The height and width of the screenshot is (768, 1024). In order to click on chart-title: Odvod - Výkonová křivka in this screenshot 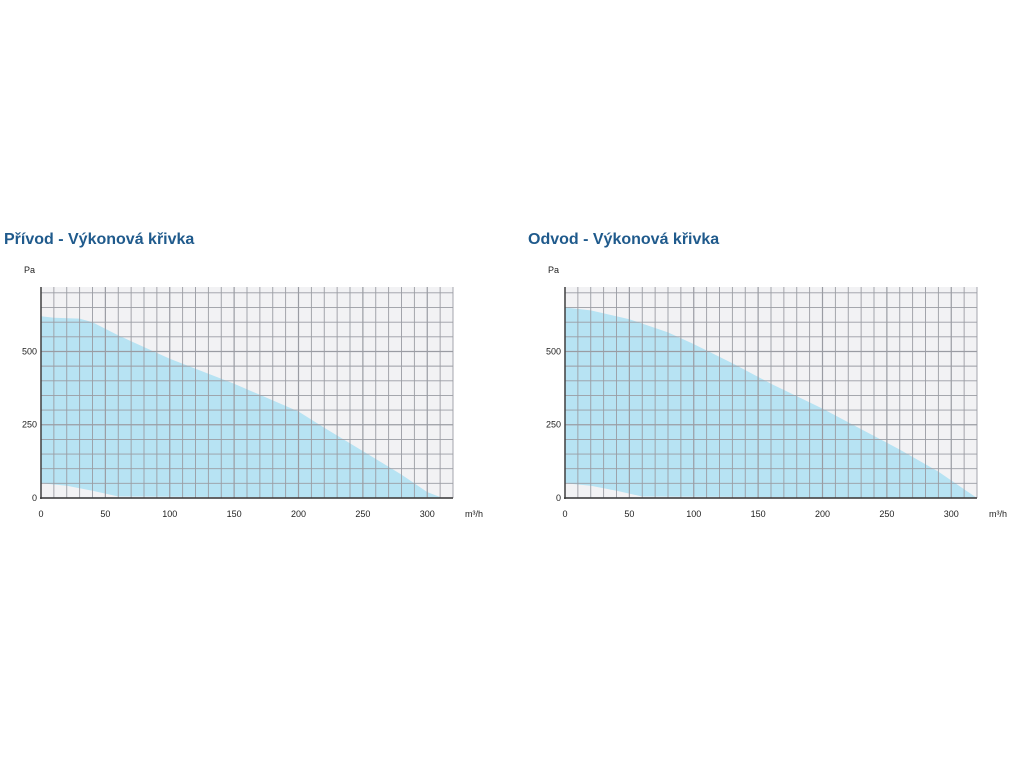, I will do `click(624, 239)`.